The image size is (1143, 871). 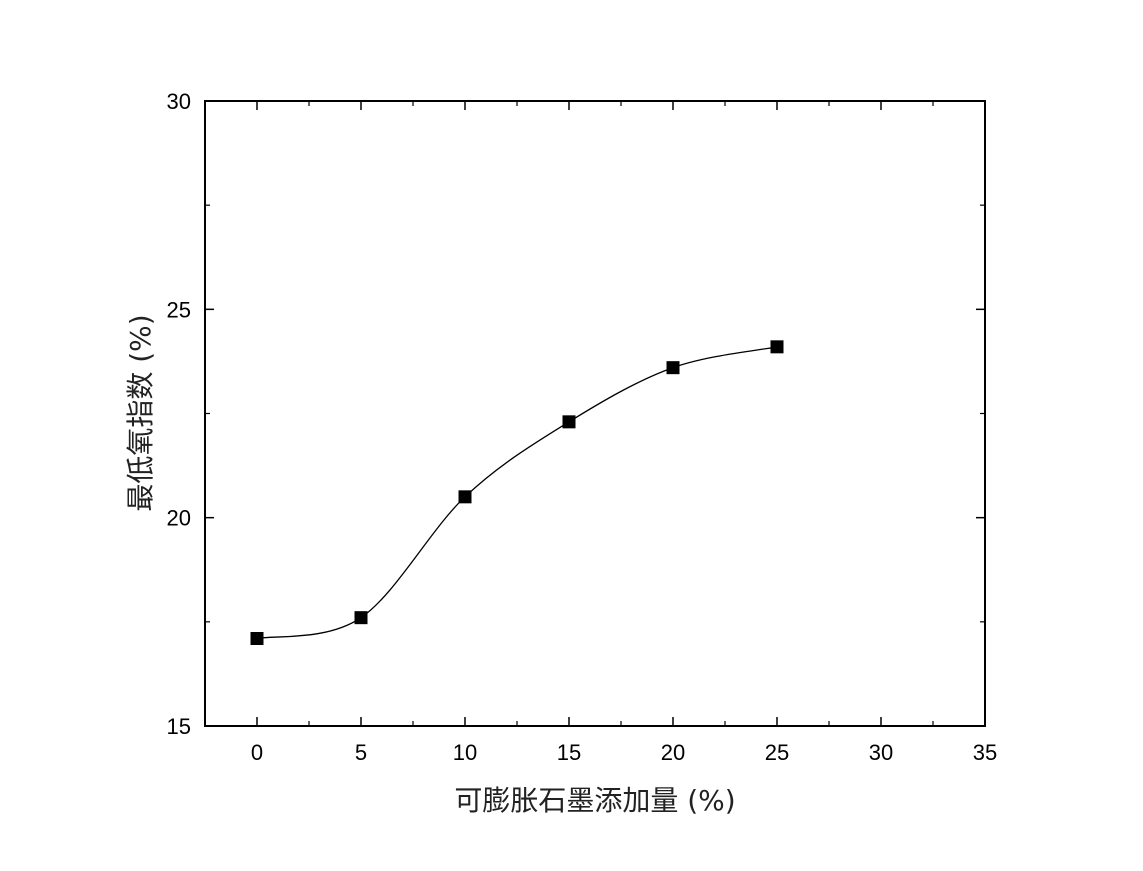 I want to click on x-tick-label: 35, so click(x=985, y=752).